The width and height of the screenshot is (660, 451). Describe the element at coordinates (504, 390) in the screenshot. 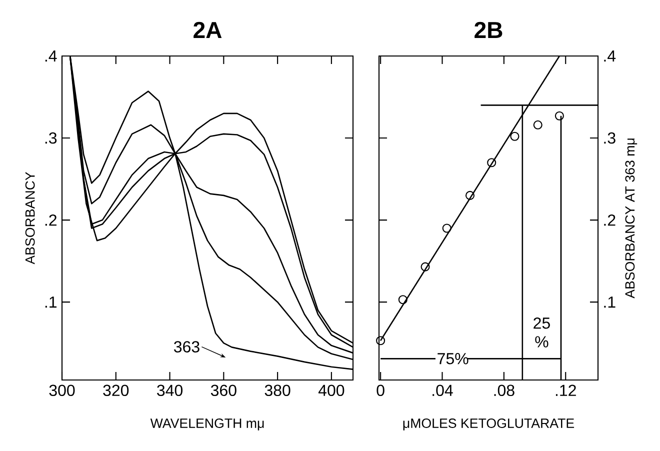

I see `x-tick-label: .08` at that location.